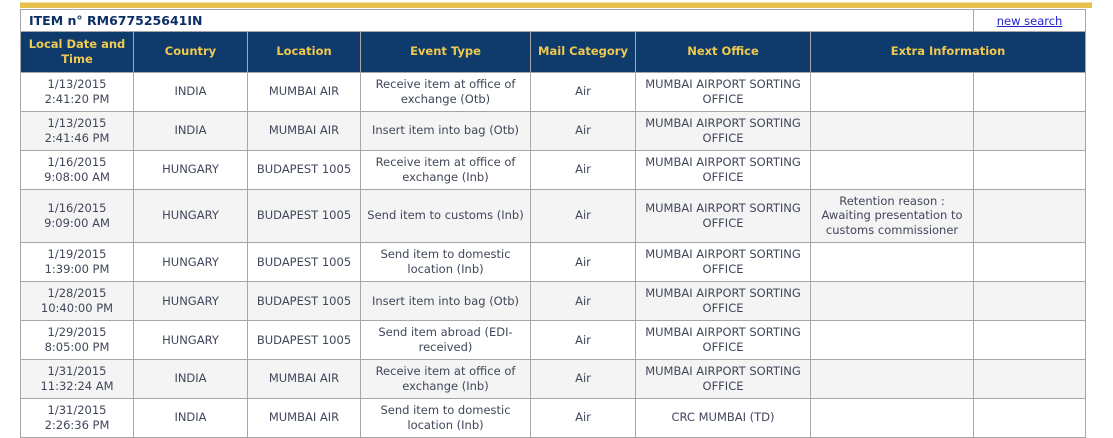  Describe the element at coordinates (445, 216) in the screenshot. I see `cell-event-type: Send item to customs (Inb)` at that location.